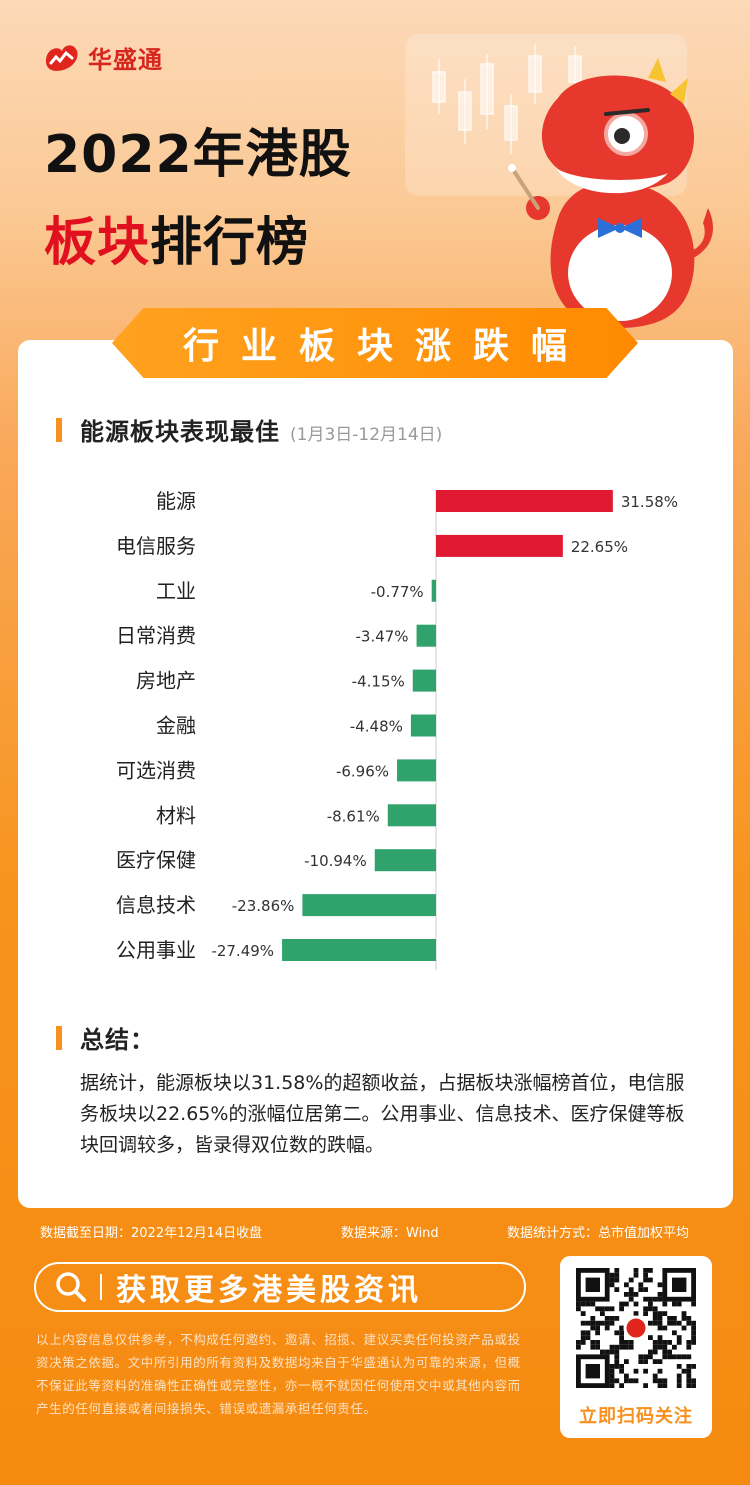 The height and width of the screenshot is (1485, 750). Describe the element at coordinates (381, 637) in the screenshot. I see `chart-value-label: -3.47%` at that location.